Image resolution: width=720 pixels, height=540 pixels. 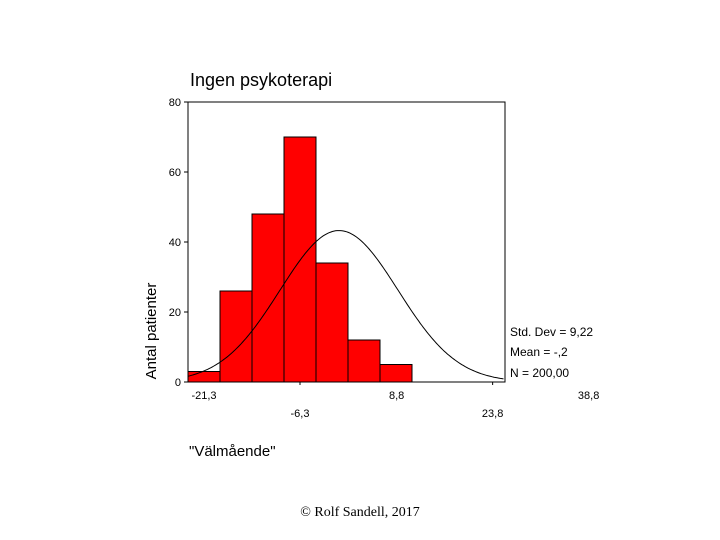 I want to click on y-tick-label: 60, so click(x=175, y=173).